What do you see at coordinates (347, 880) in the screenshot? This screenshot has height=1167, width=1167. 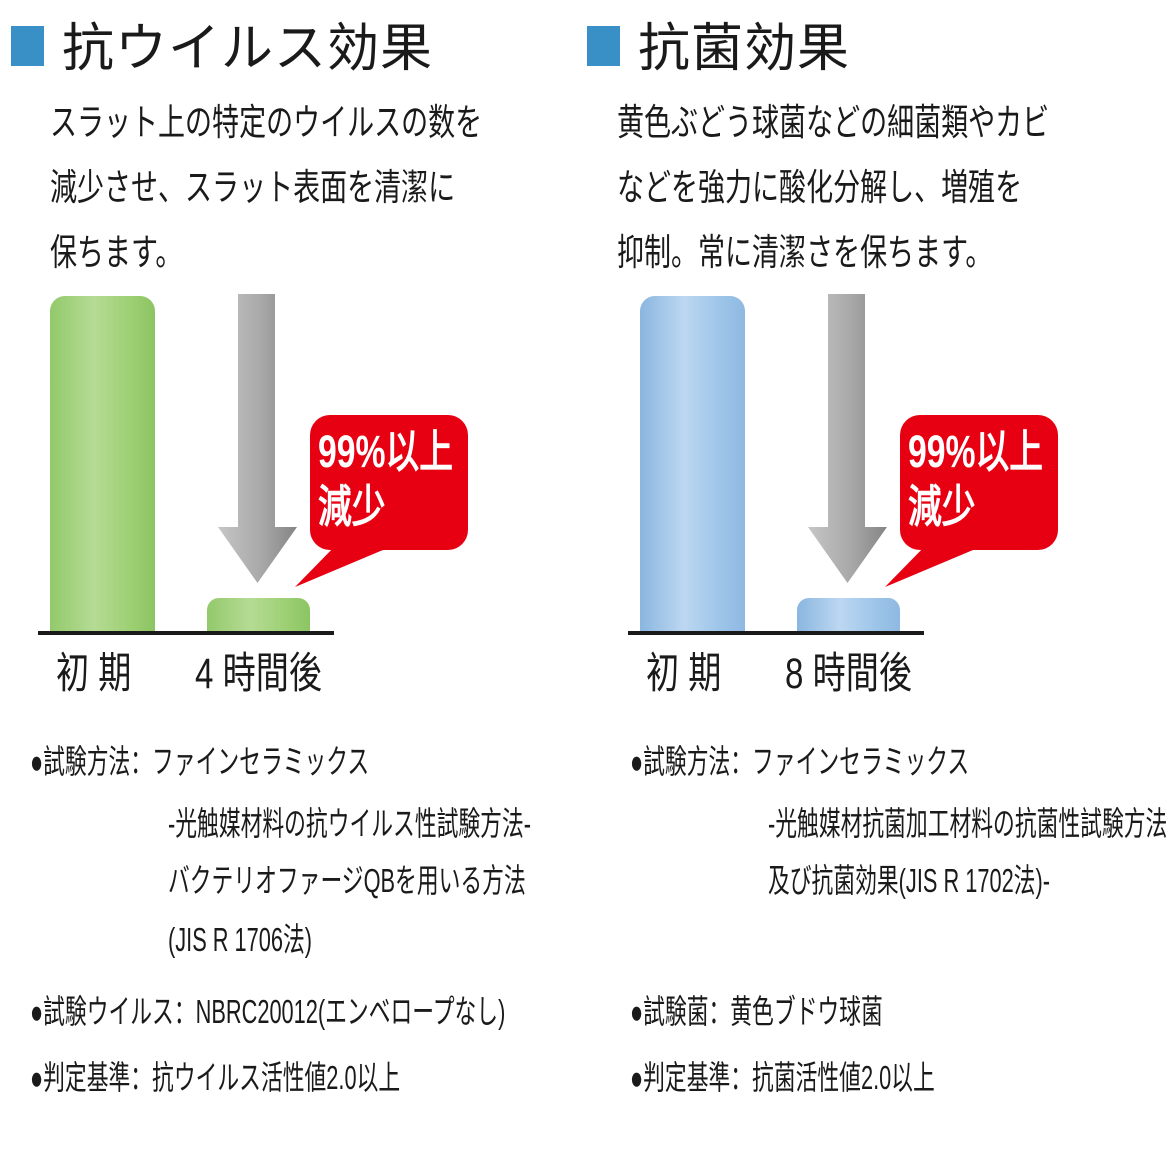 I see `note-test-method-detail: バクテリオファージQBを用いる方法` at bounding box center [347, 880].